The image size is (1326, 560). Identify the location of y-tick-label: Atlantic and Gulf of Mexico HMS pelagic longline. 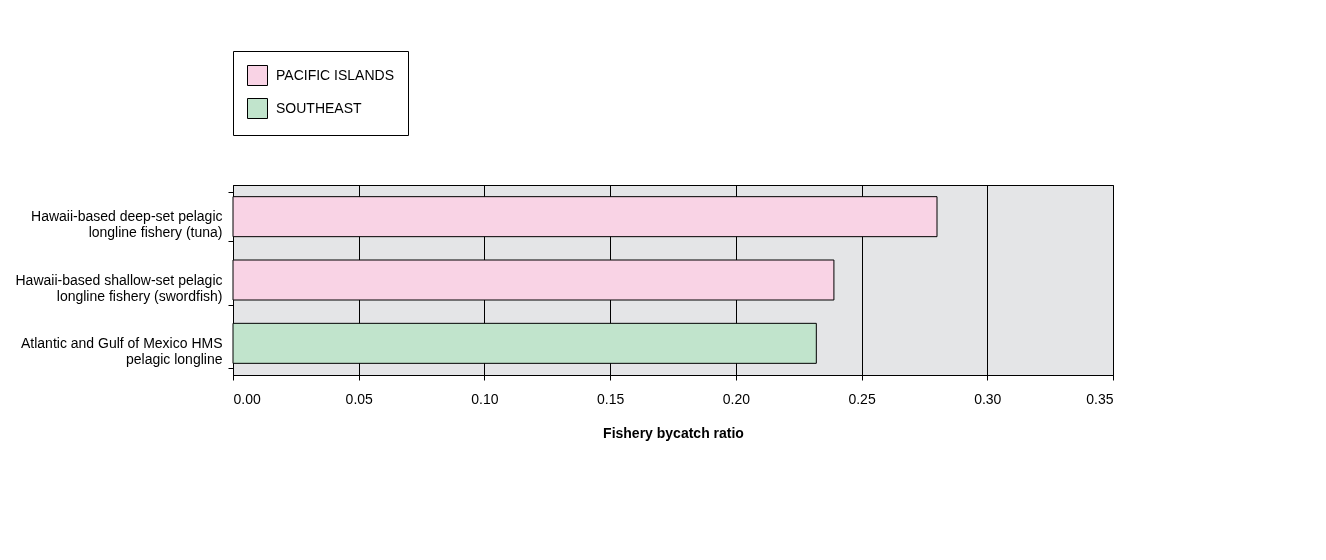
(121, 350).